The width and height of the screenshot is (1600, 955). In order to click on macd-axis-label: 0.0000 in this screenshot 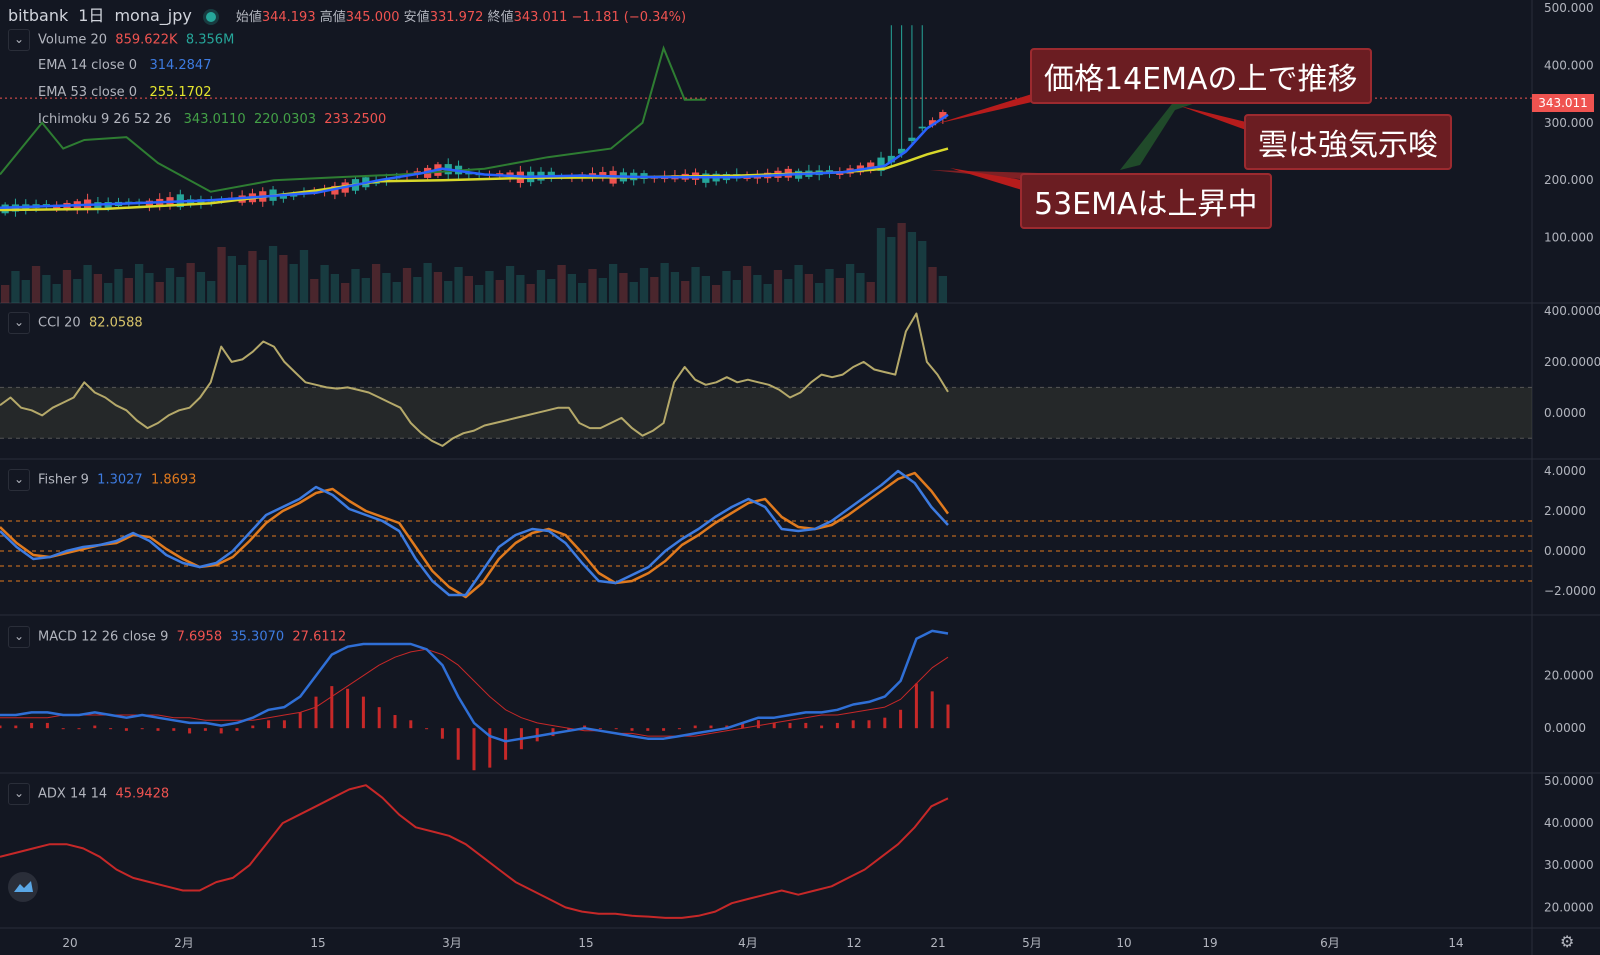, I will do `click(1565, 728)`.